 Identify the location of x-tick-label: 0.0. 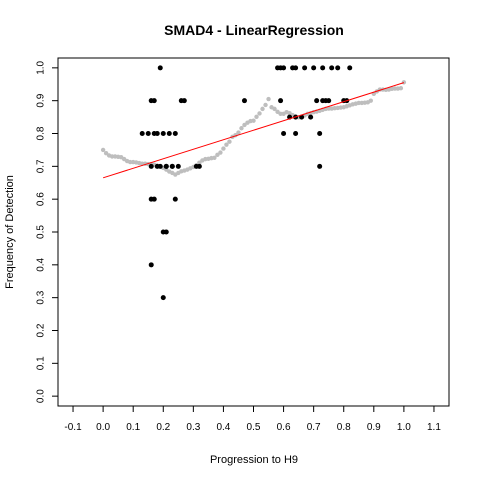
(103, 427).